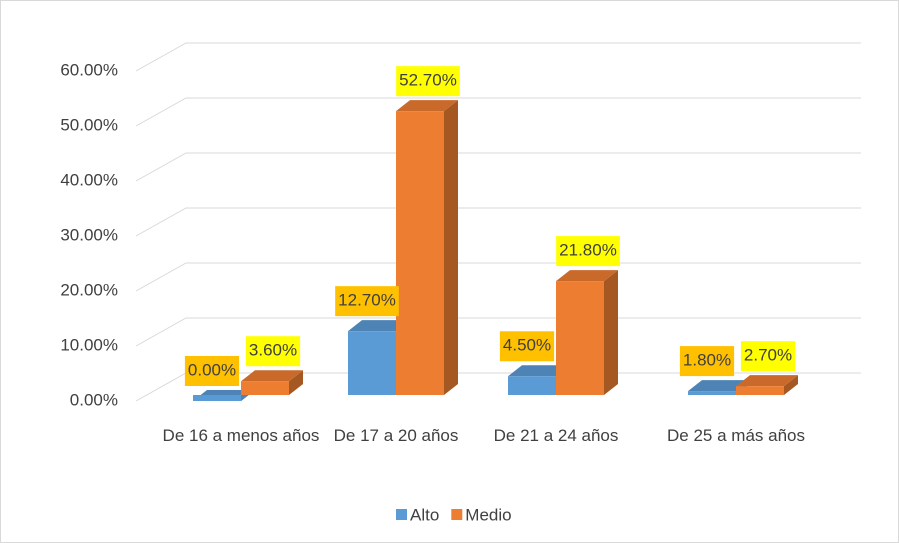 The height and width of the screenshot is (543, 899). I want to click on x-tick-label: De 17 a 20 años, so click(396, 435).